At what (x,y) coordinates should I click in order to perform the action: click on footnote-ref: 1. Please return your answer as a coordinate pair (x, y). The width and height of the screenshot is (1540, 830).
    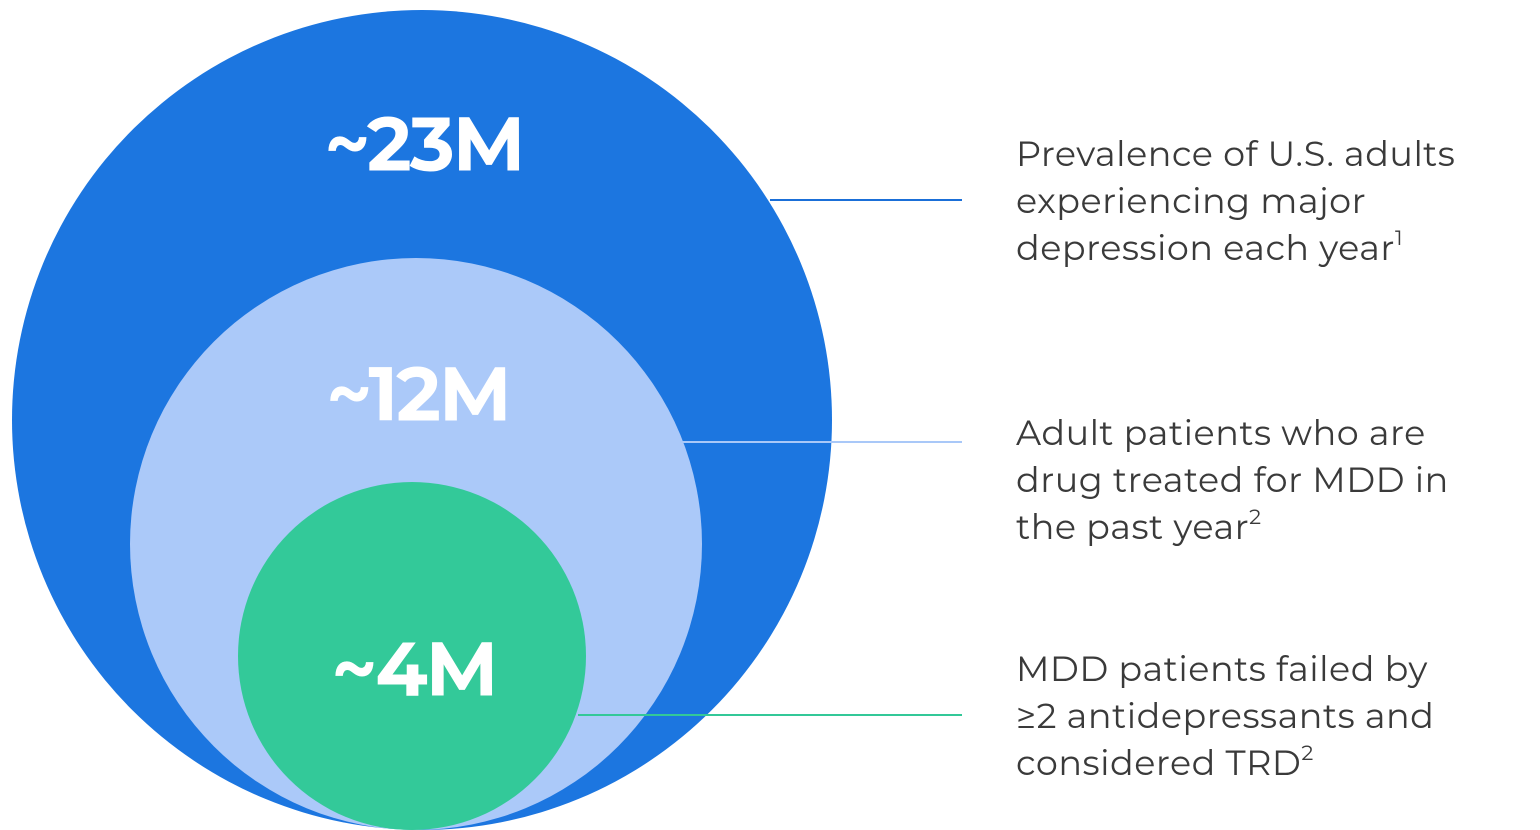
    Looking at the image, I should click on (1399, 238).